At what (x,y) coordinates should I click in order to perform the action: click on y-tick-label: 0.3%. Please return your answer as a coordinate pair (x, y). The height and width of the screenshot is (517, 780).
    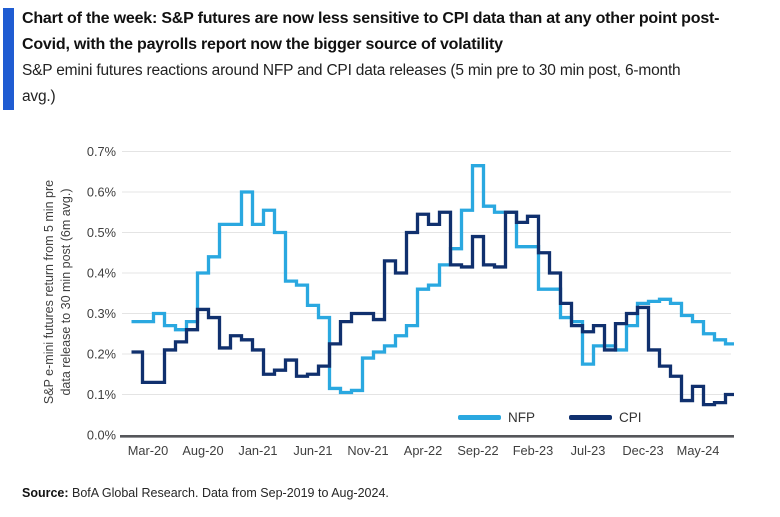
    Looking at the image, I should click on (101, 313).